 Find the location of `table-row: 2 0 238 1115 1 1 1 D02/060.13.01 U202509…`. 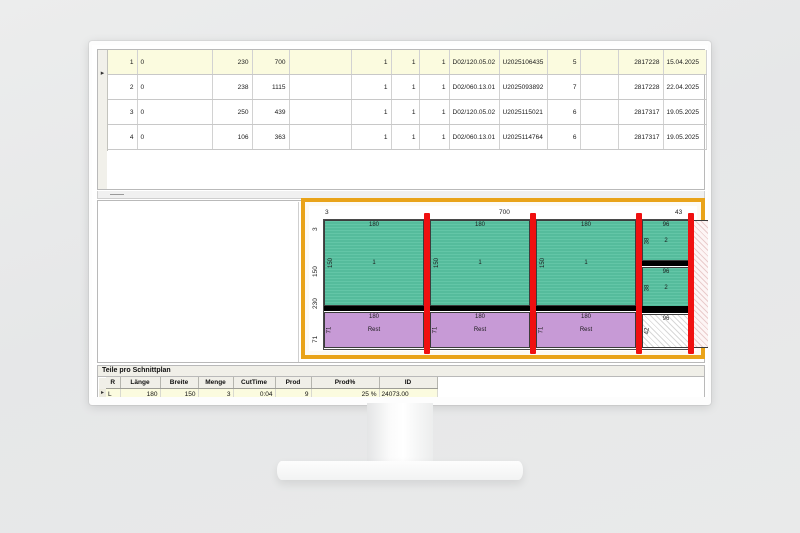

table-row: 2 0 238 1115 1 1 1 D02/060.13.01 U202509… is located at coordinates (407, 87).